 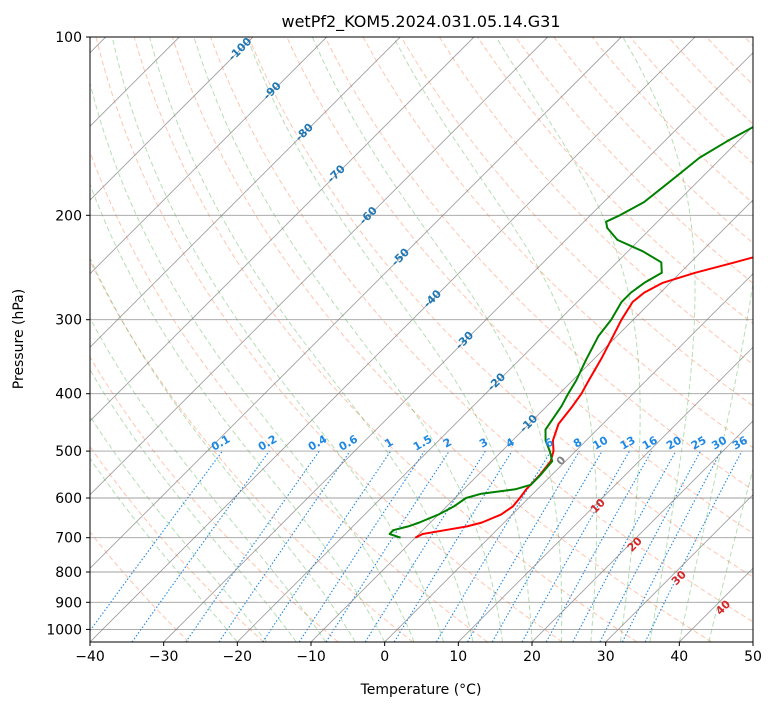 I want to click on x-tick-label: 40, so click(x=679, y=657).